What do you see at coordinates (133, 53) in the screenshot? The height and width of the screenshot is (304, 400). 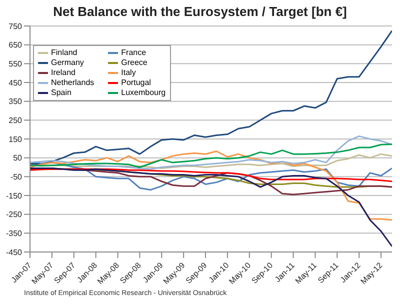 I see `legend-label: France` at bounding box center [133, 53].